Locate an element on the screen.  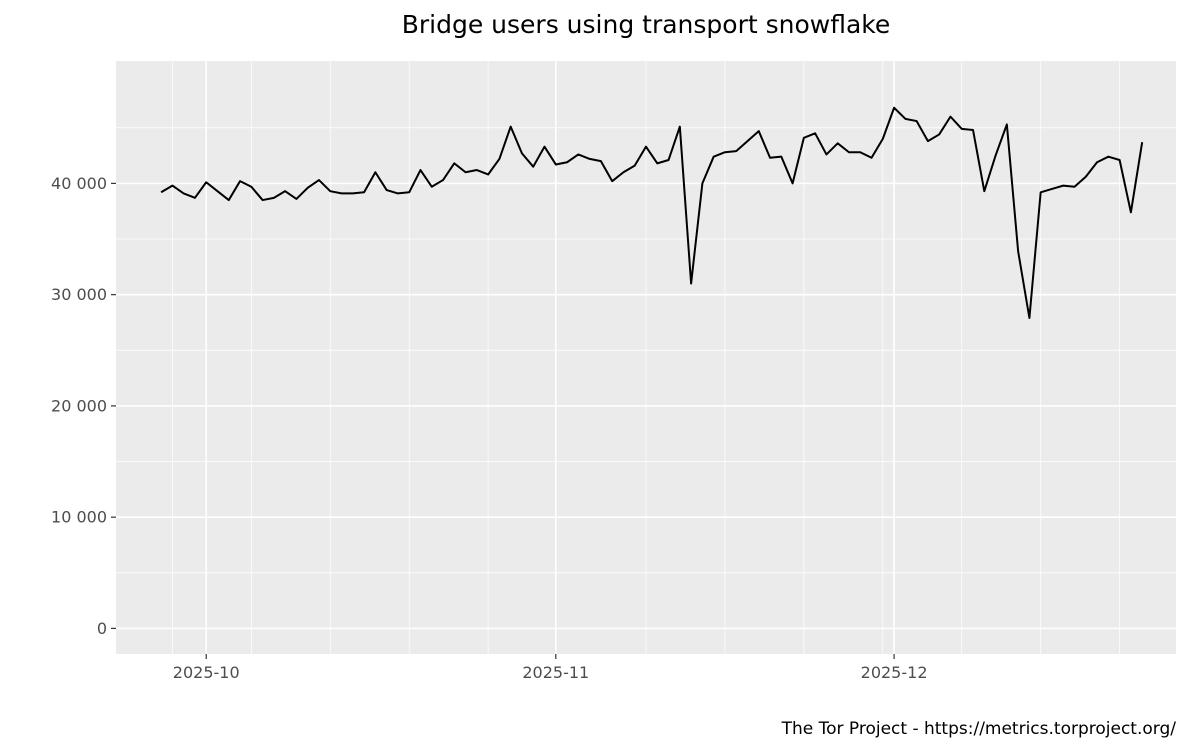
y-tick-label: 40 000 is located at coordinates (79, 183).